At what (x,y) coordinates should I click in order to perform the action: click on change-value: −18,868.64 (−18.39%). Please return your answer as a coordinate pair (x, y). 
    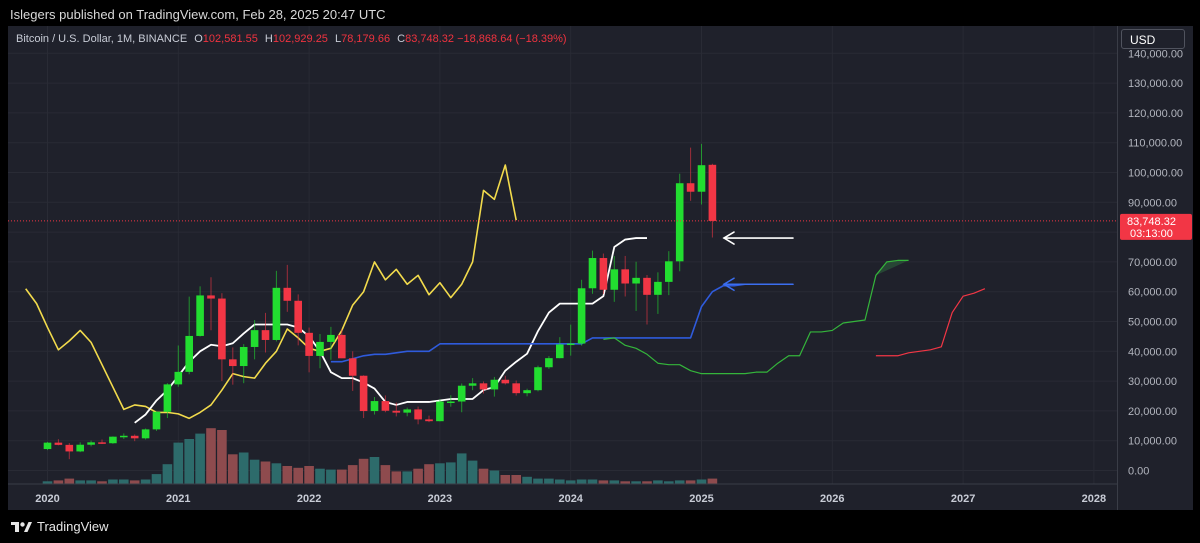
    Looking at the image, I should click on (512, 39).